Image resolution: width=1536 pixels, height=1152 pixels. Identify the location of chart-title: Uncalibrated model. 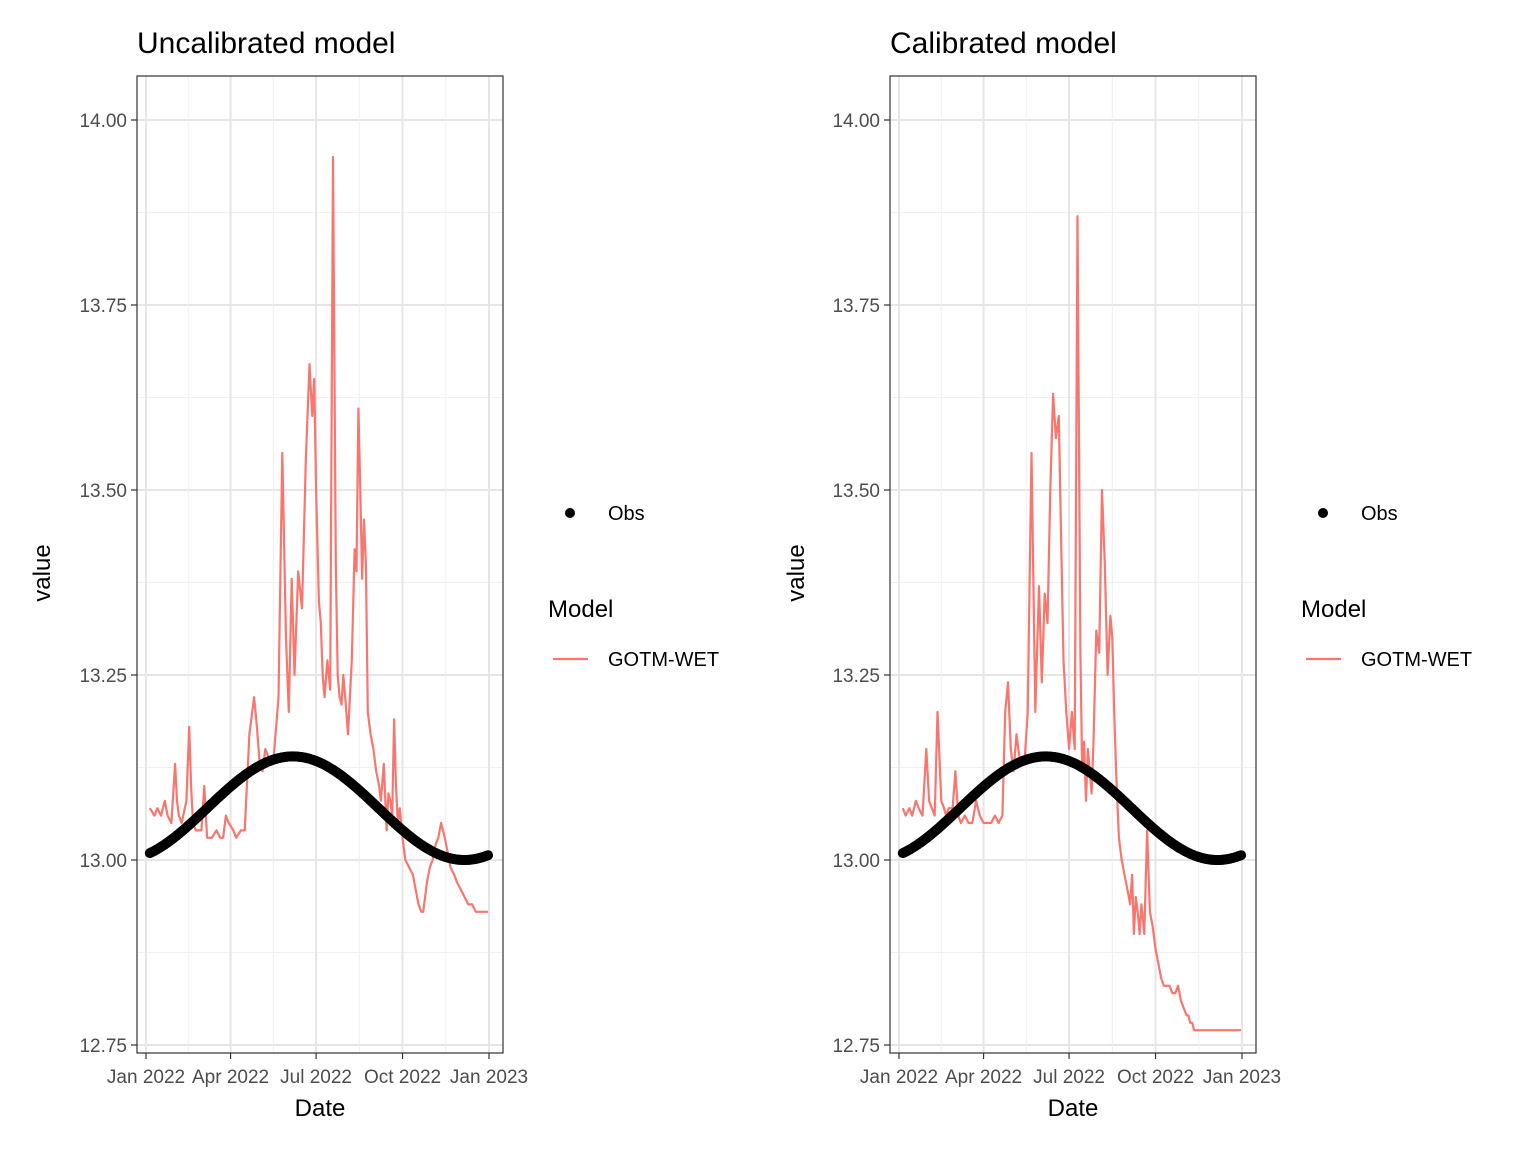
(266, 43).